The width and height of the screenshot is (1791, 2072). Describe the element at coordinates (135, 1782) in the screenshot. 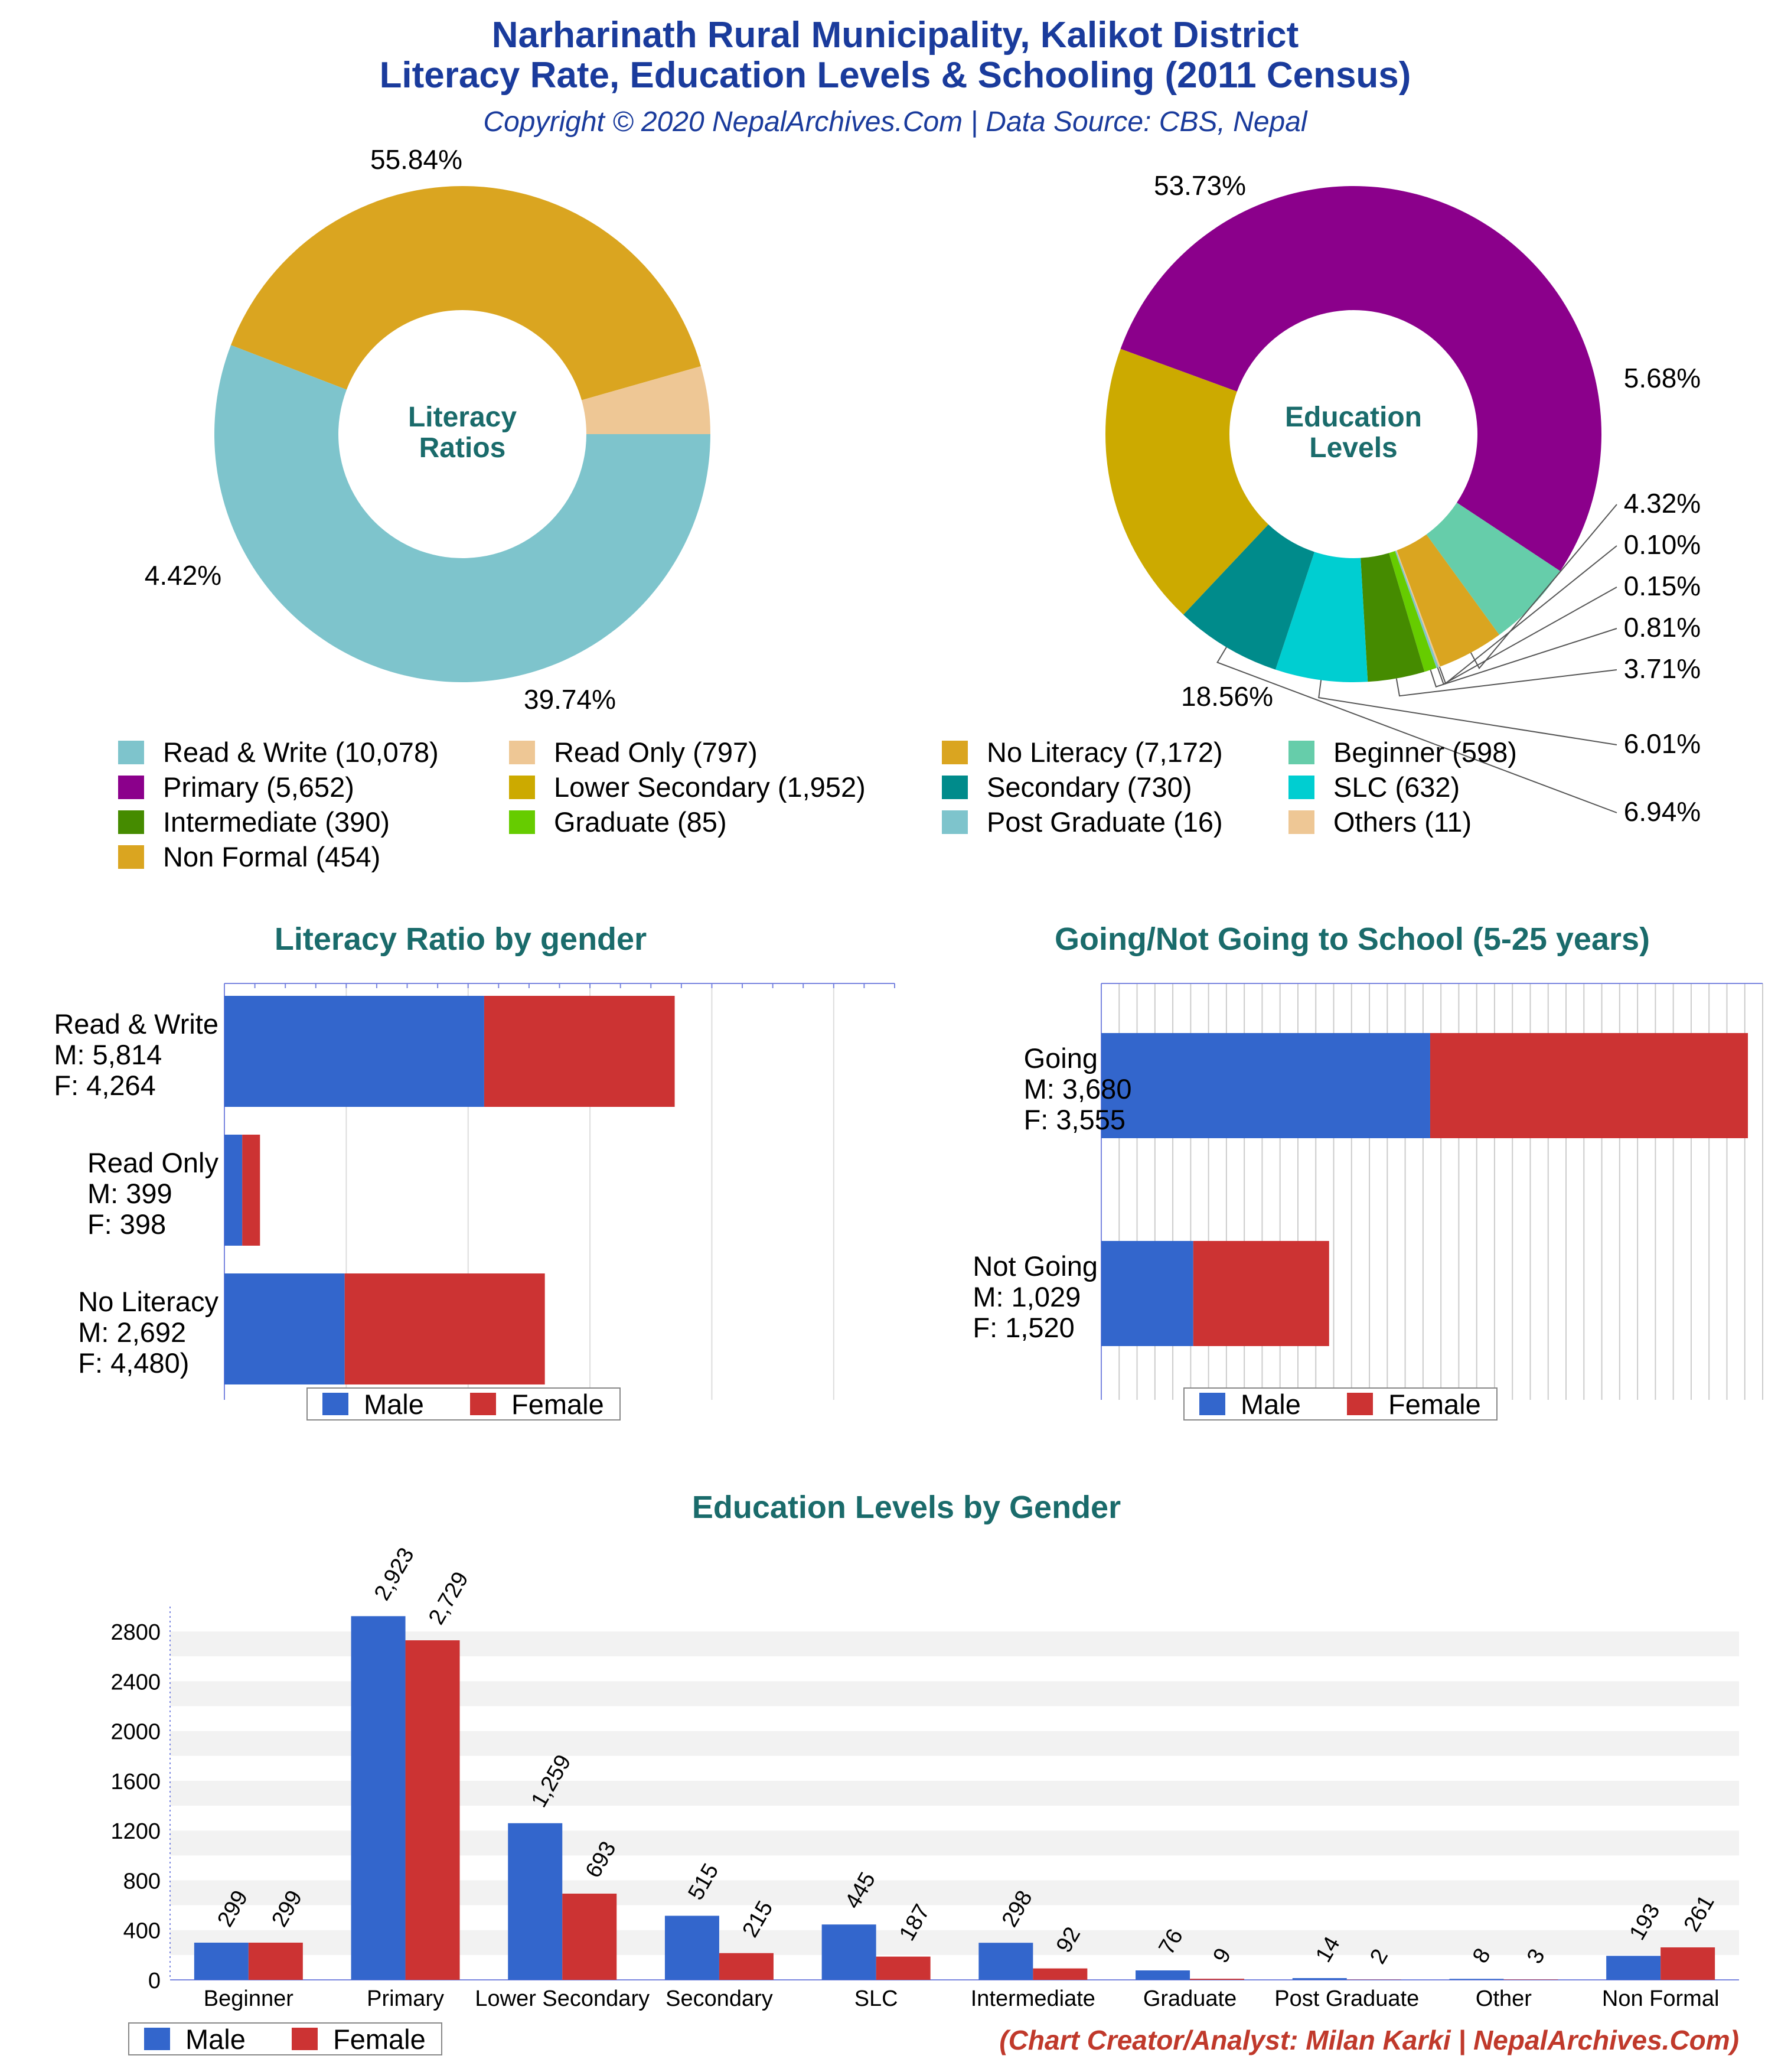

I see `y-tick-label: 1600` at that location.